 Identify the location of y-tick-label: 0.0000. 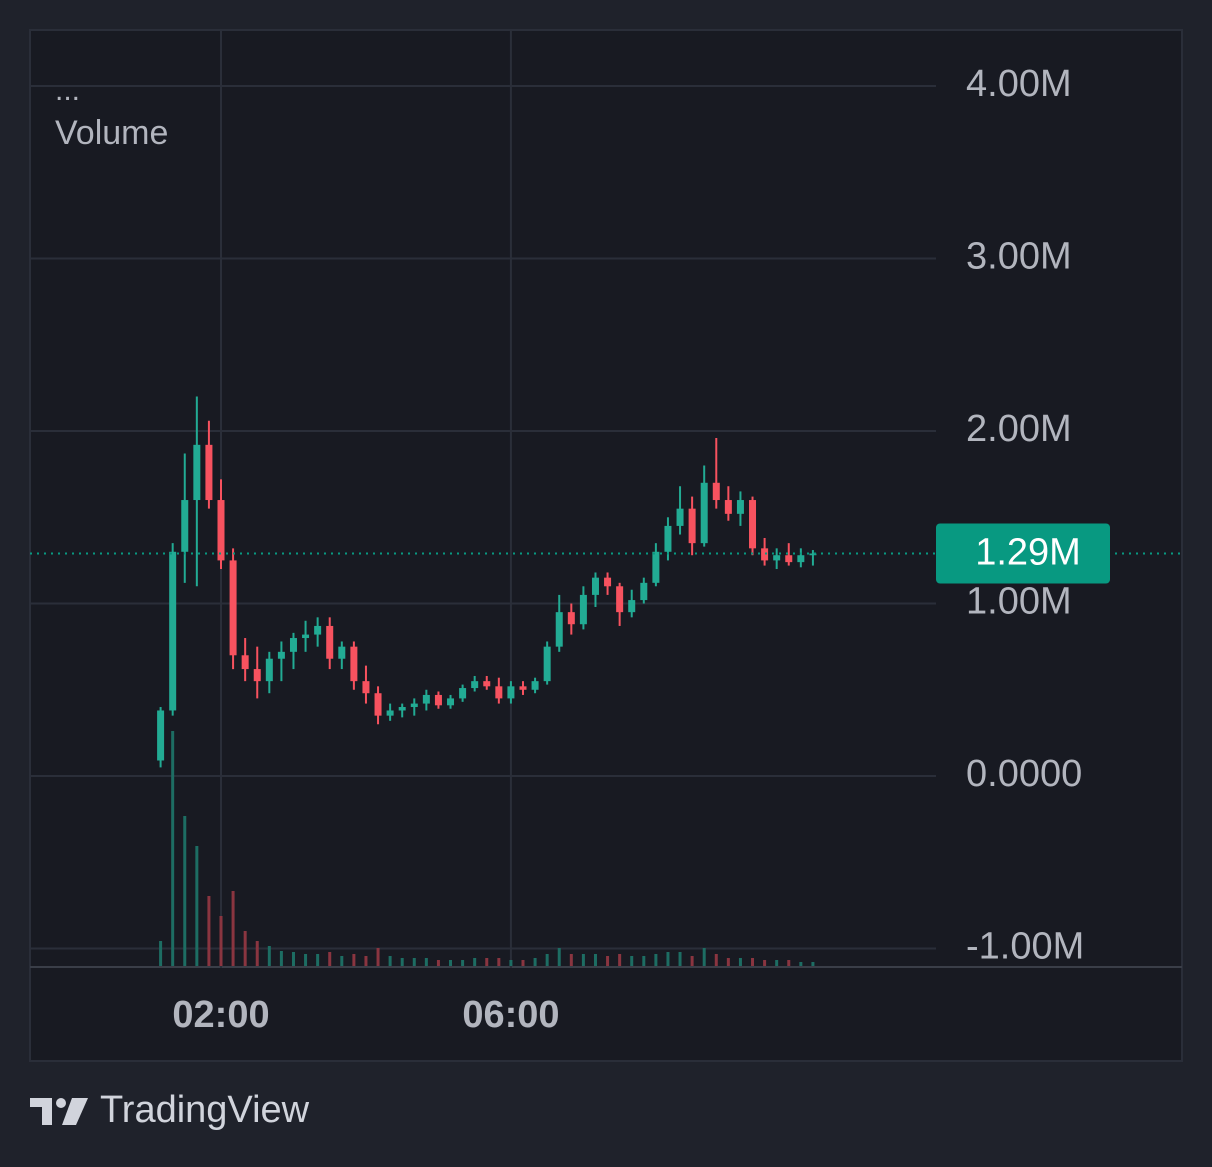
(1024, 774).